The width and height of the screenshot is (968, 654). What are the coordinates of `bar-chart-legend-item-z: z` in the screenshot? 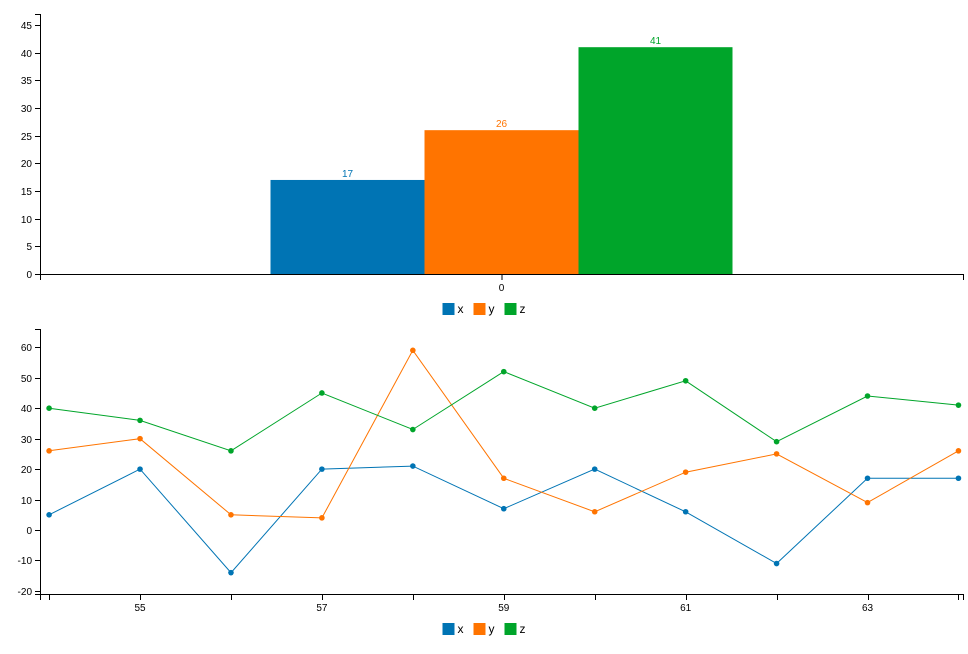 It's located at (515, 309).